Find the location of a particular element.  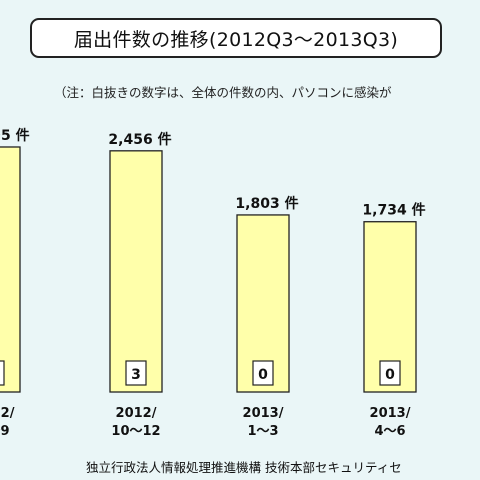

value-label-4: 1,734 件 is located at coordinates (393, 210).